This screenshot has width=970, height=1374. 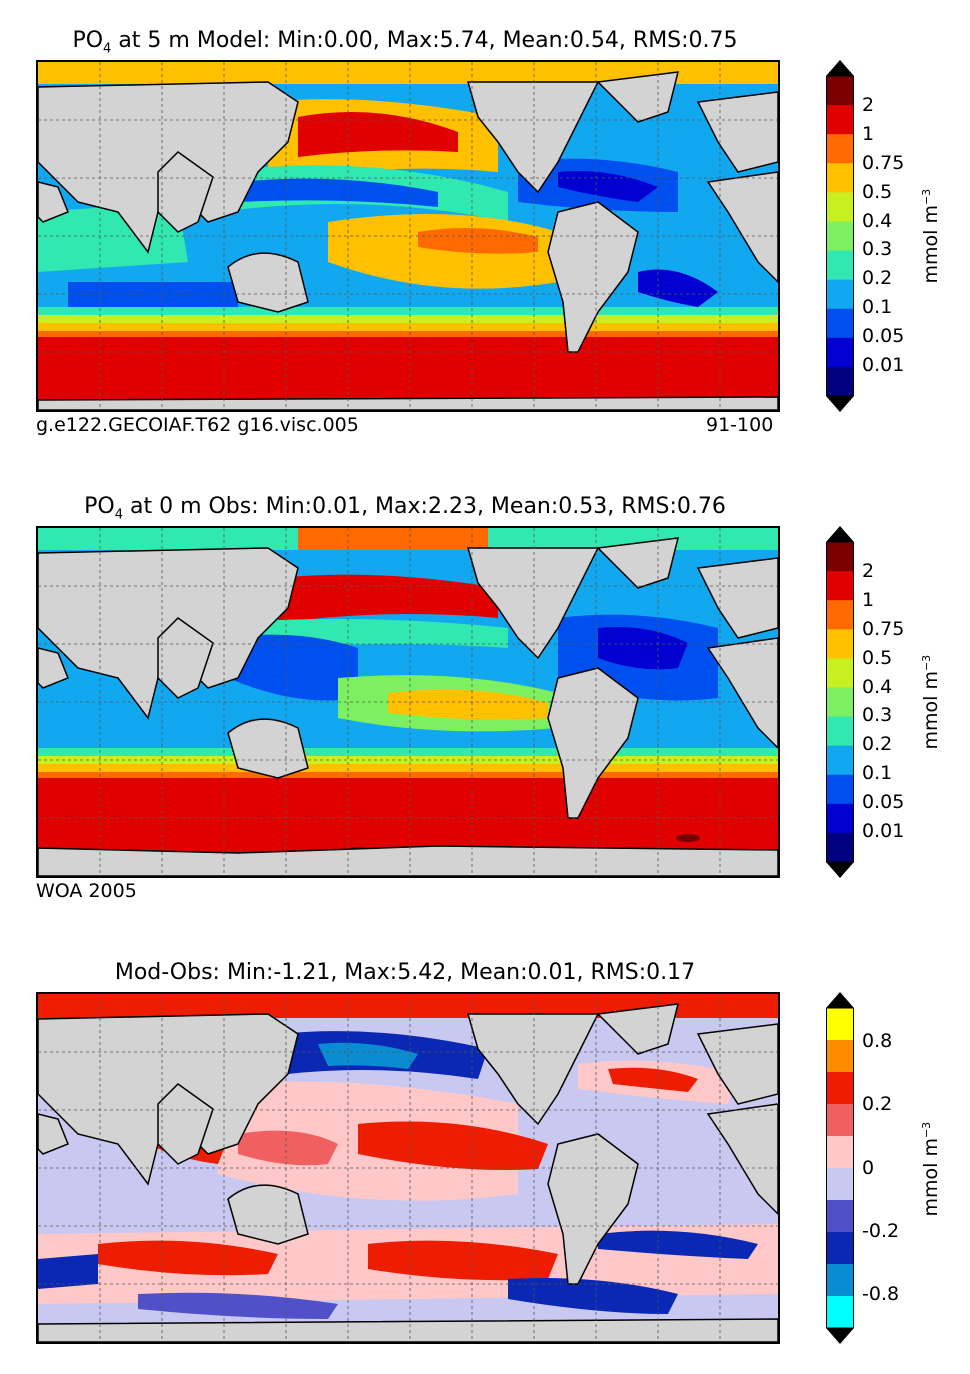 I want to click on panel2-tick: 0.75, so click(x=883, y=629).